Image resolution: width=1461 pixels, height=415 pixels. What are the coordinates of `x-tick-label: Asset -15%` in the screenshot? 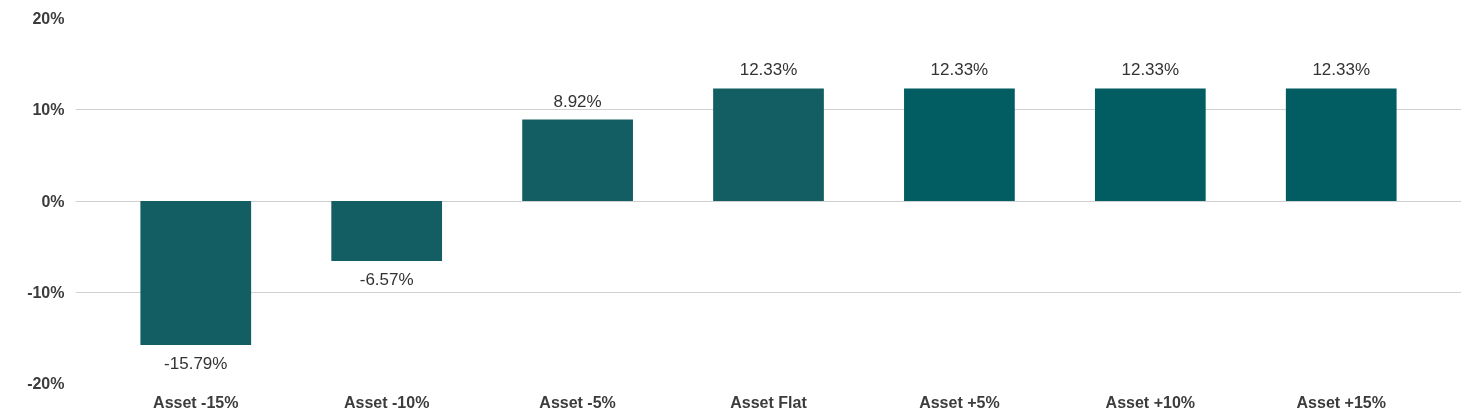 It's located at (196, 402).